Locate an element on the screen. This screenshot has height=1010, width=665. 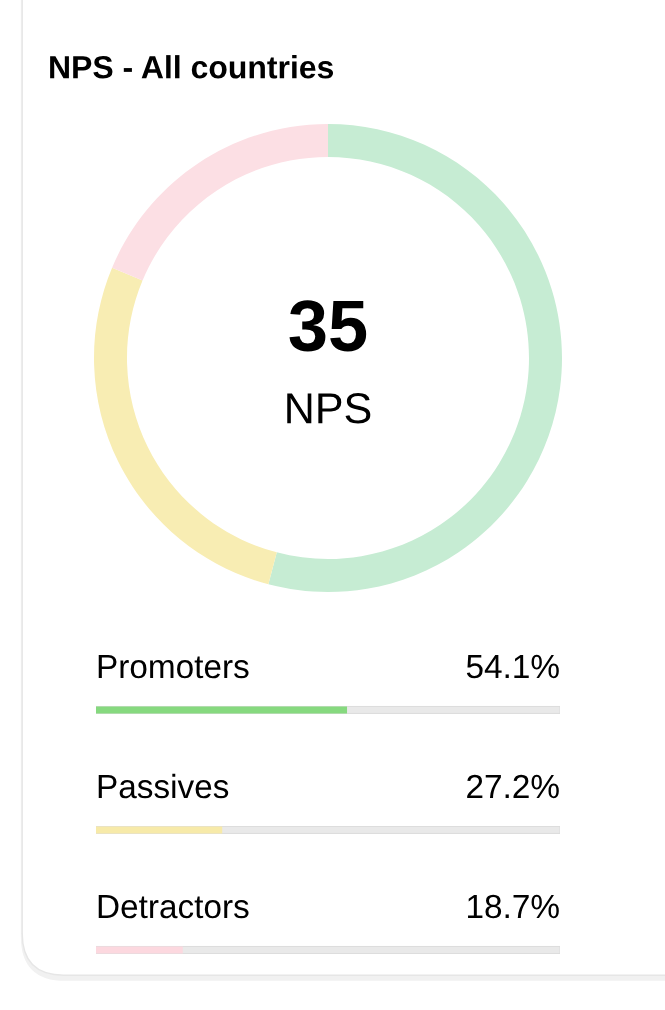
data-label: 27.2% is located at coordinates (513, 786).